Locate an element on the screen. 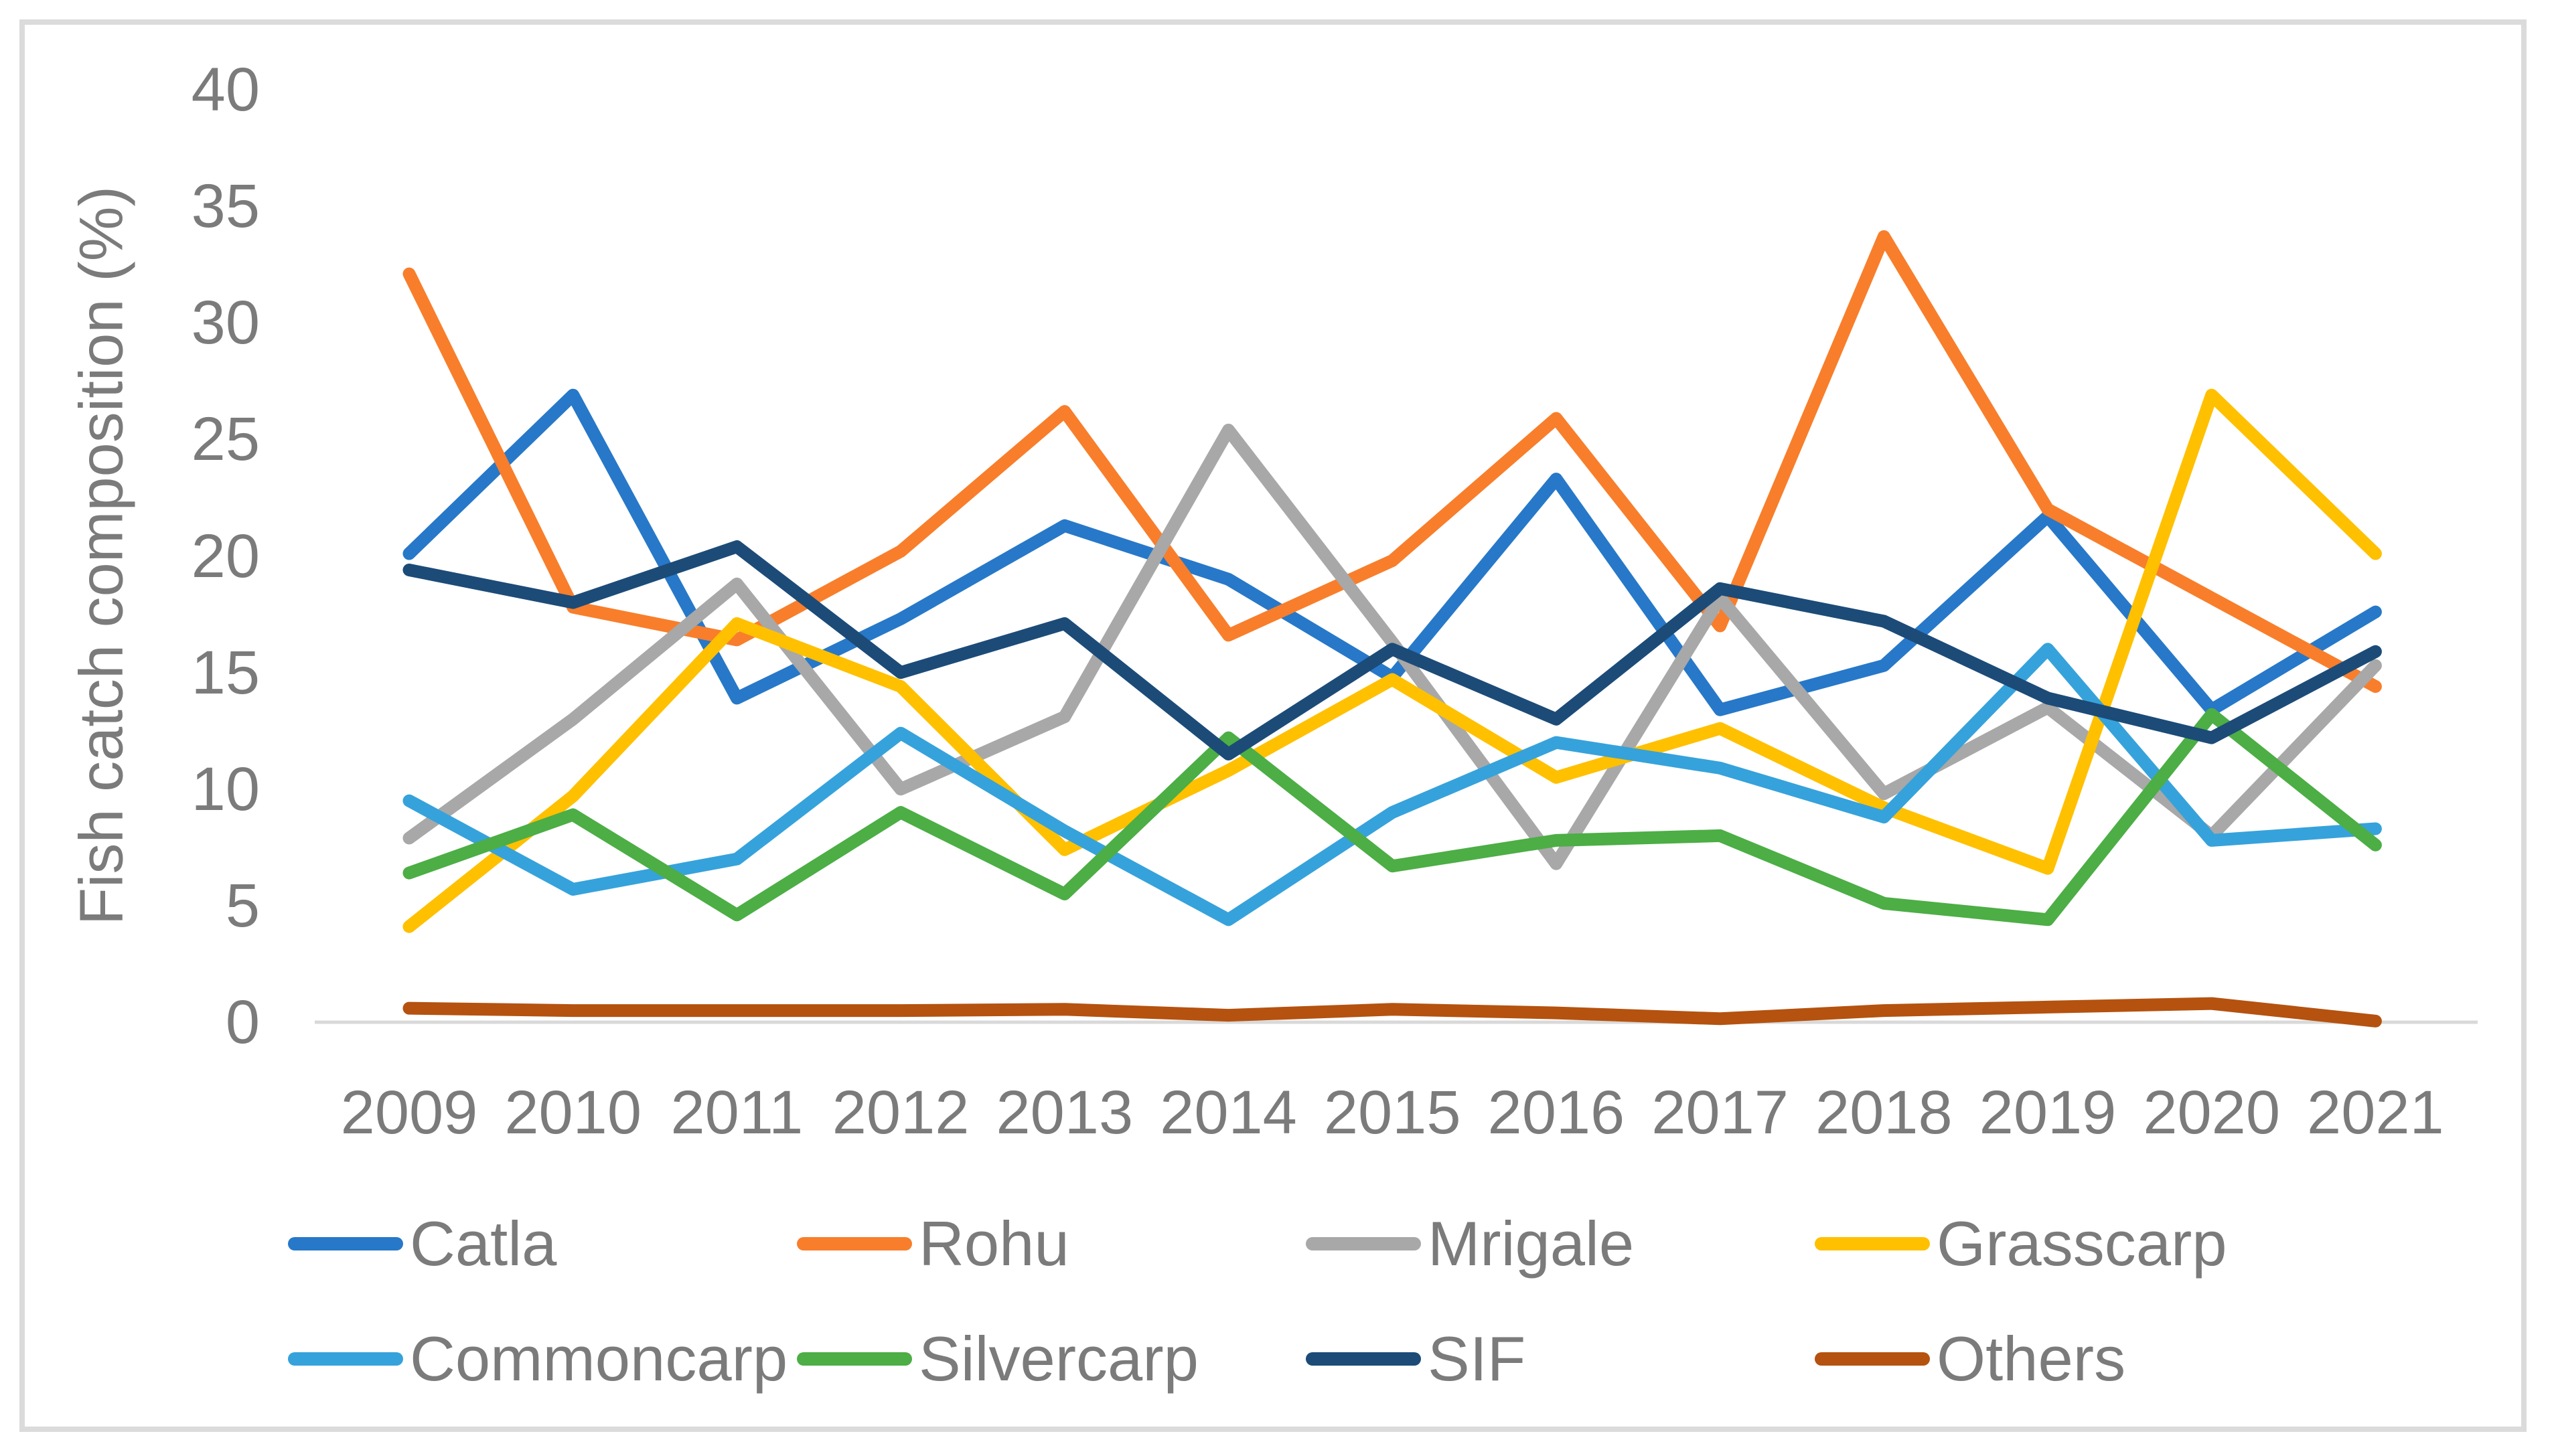 This screenshot has width=2552, height=1456. x-tick-label-2015: 2015 is located at coordinates (1392, 1112).